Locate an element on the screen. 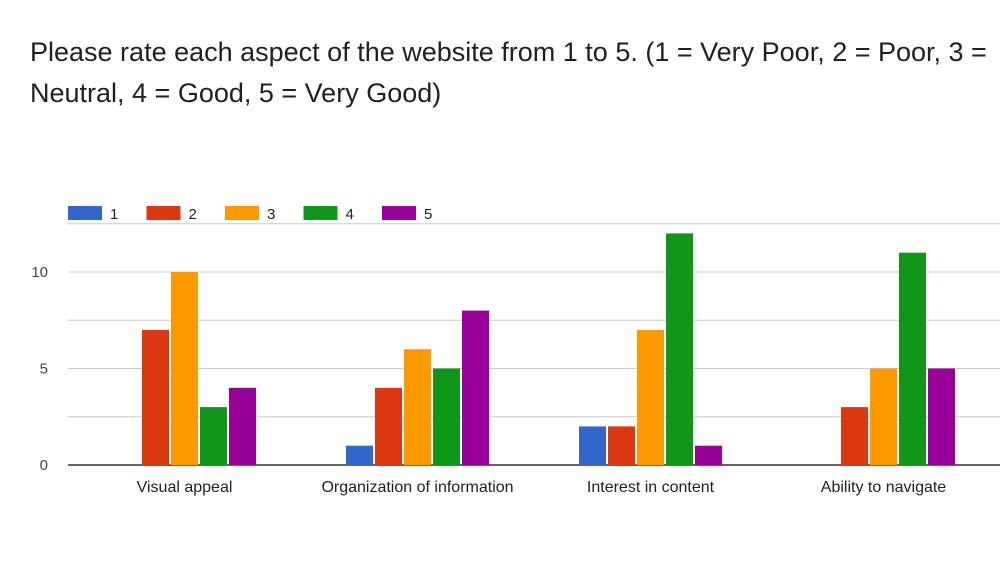  y-tick-label: 10 is located at coordinates (39, 272).